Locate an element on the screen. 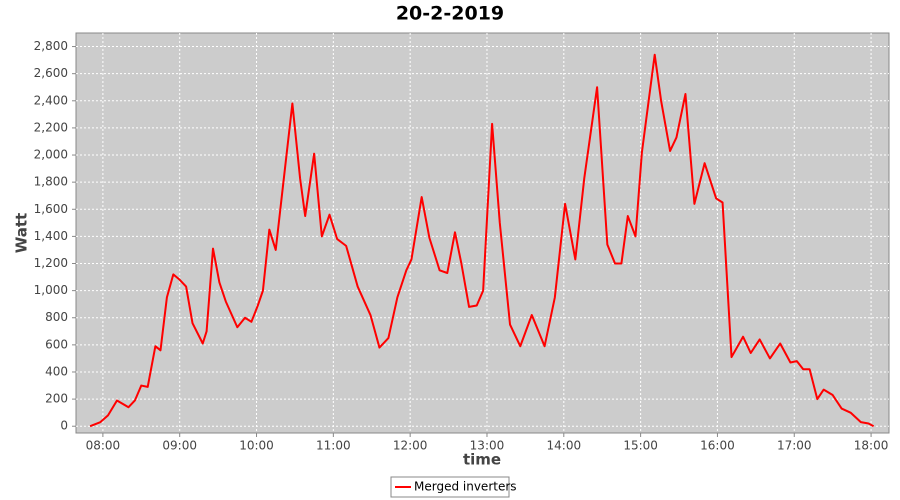 The height and width of the screenshot is (500, 900). y-tick-label: 0 is located at coordinates (64, 426).